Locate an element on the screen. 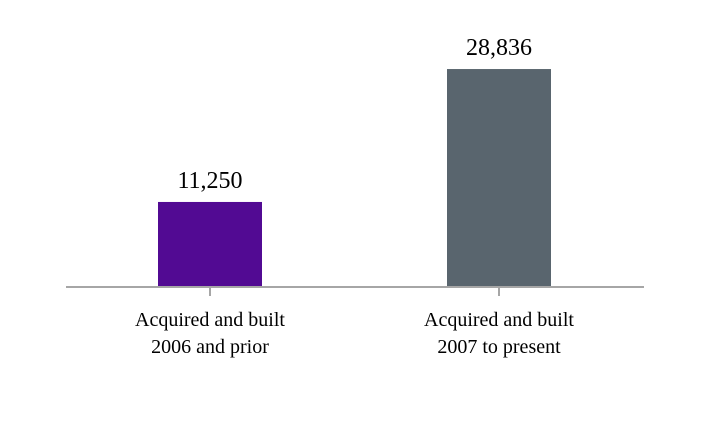 The image size is (710, 425). x-tick-label-line: 2007 to present is located at coordinates (499, 347).